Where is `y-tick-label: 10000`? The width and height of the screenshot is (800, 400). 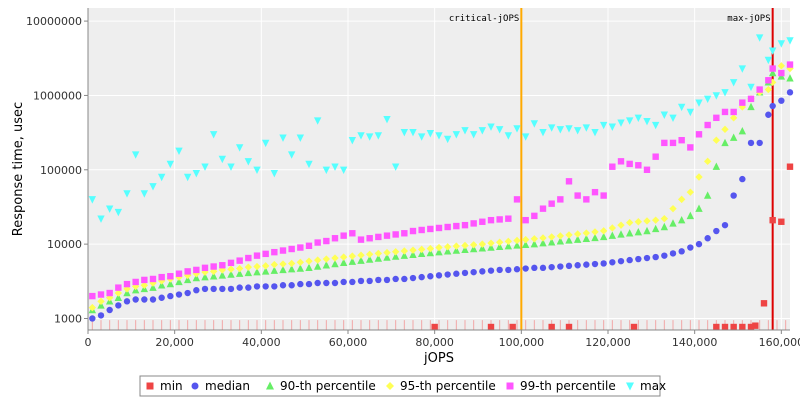
y-tick-label: 10000 is located at coordinates (64, 244).